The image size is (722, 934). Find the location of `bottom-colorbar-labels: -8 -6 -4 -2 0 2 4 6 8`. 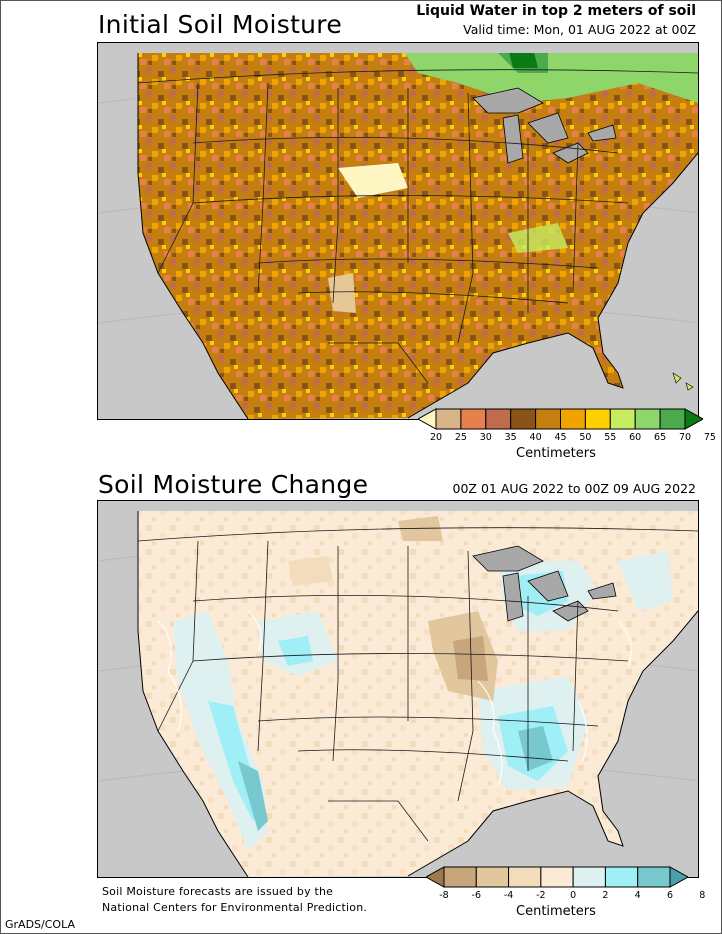

bottom-colorbar-labels: -8 -6 -4 -2 0 2 4 6 8 is located at coordinates (565, 897).